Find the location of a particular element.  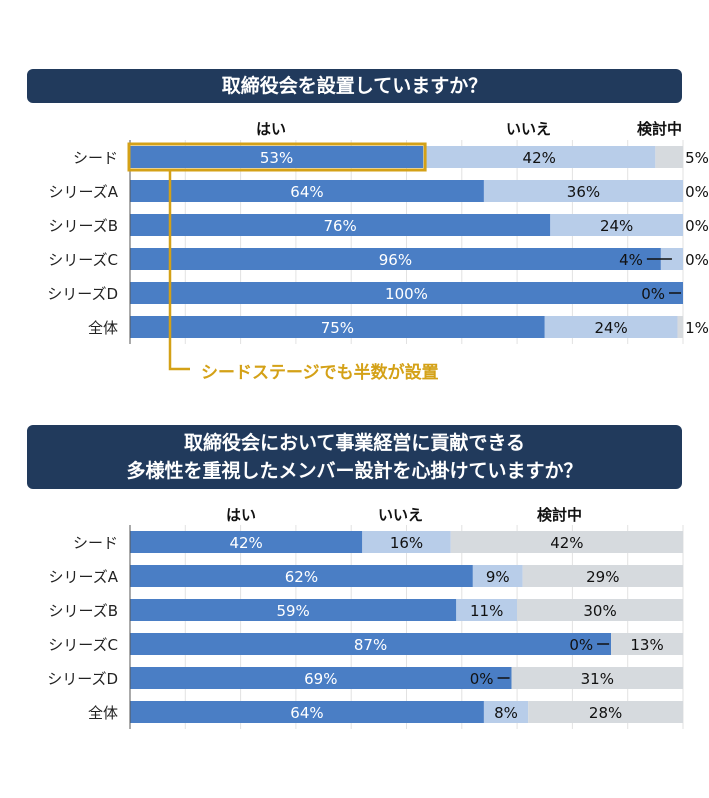

data-label: 69% is located at coordinates (320, 679).